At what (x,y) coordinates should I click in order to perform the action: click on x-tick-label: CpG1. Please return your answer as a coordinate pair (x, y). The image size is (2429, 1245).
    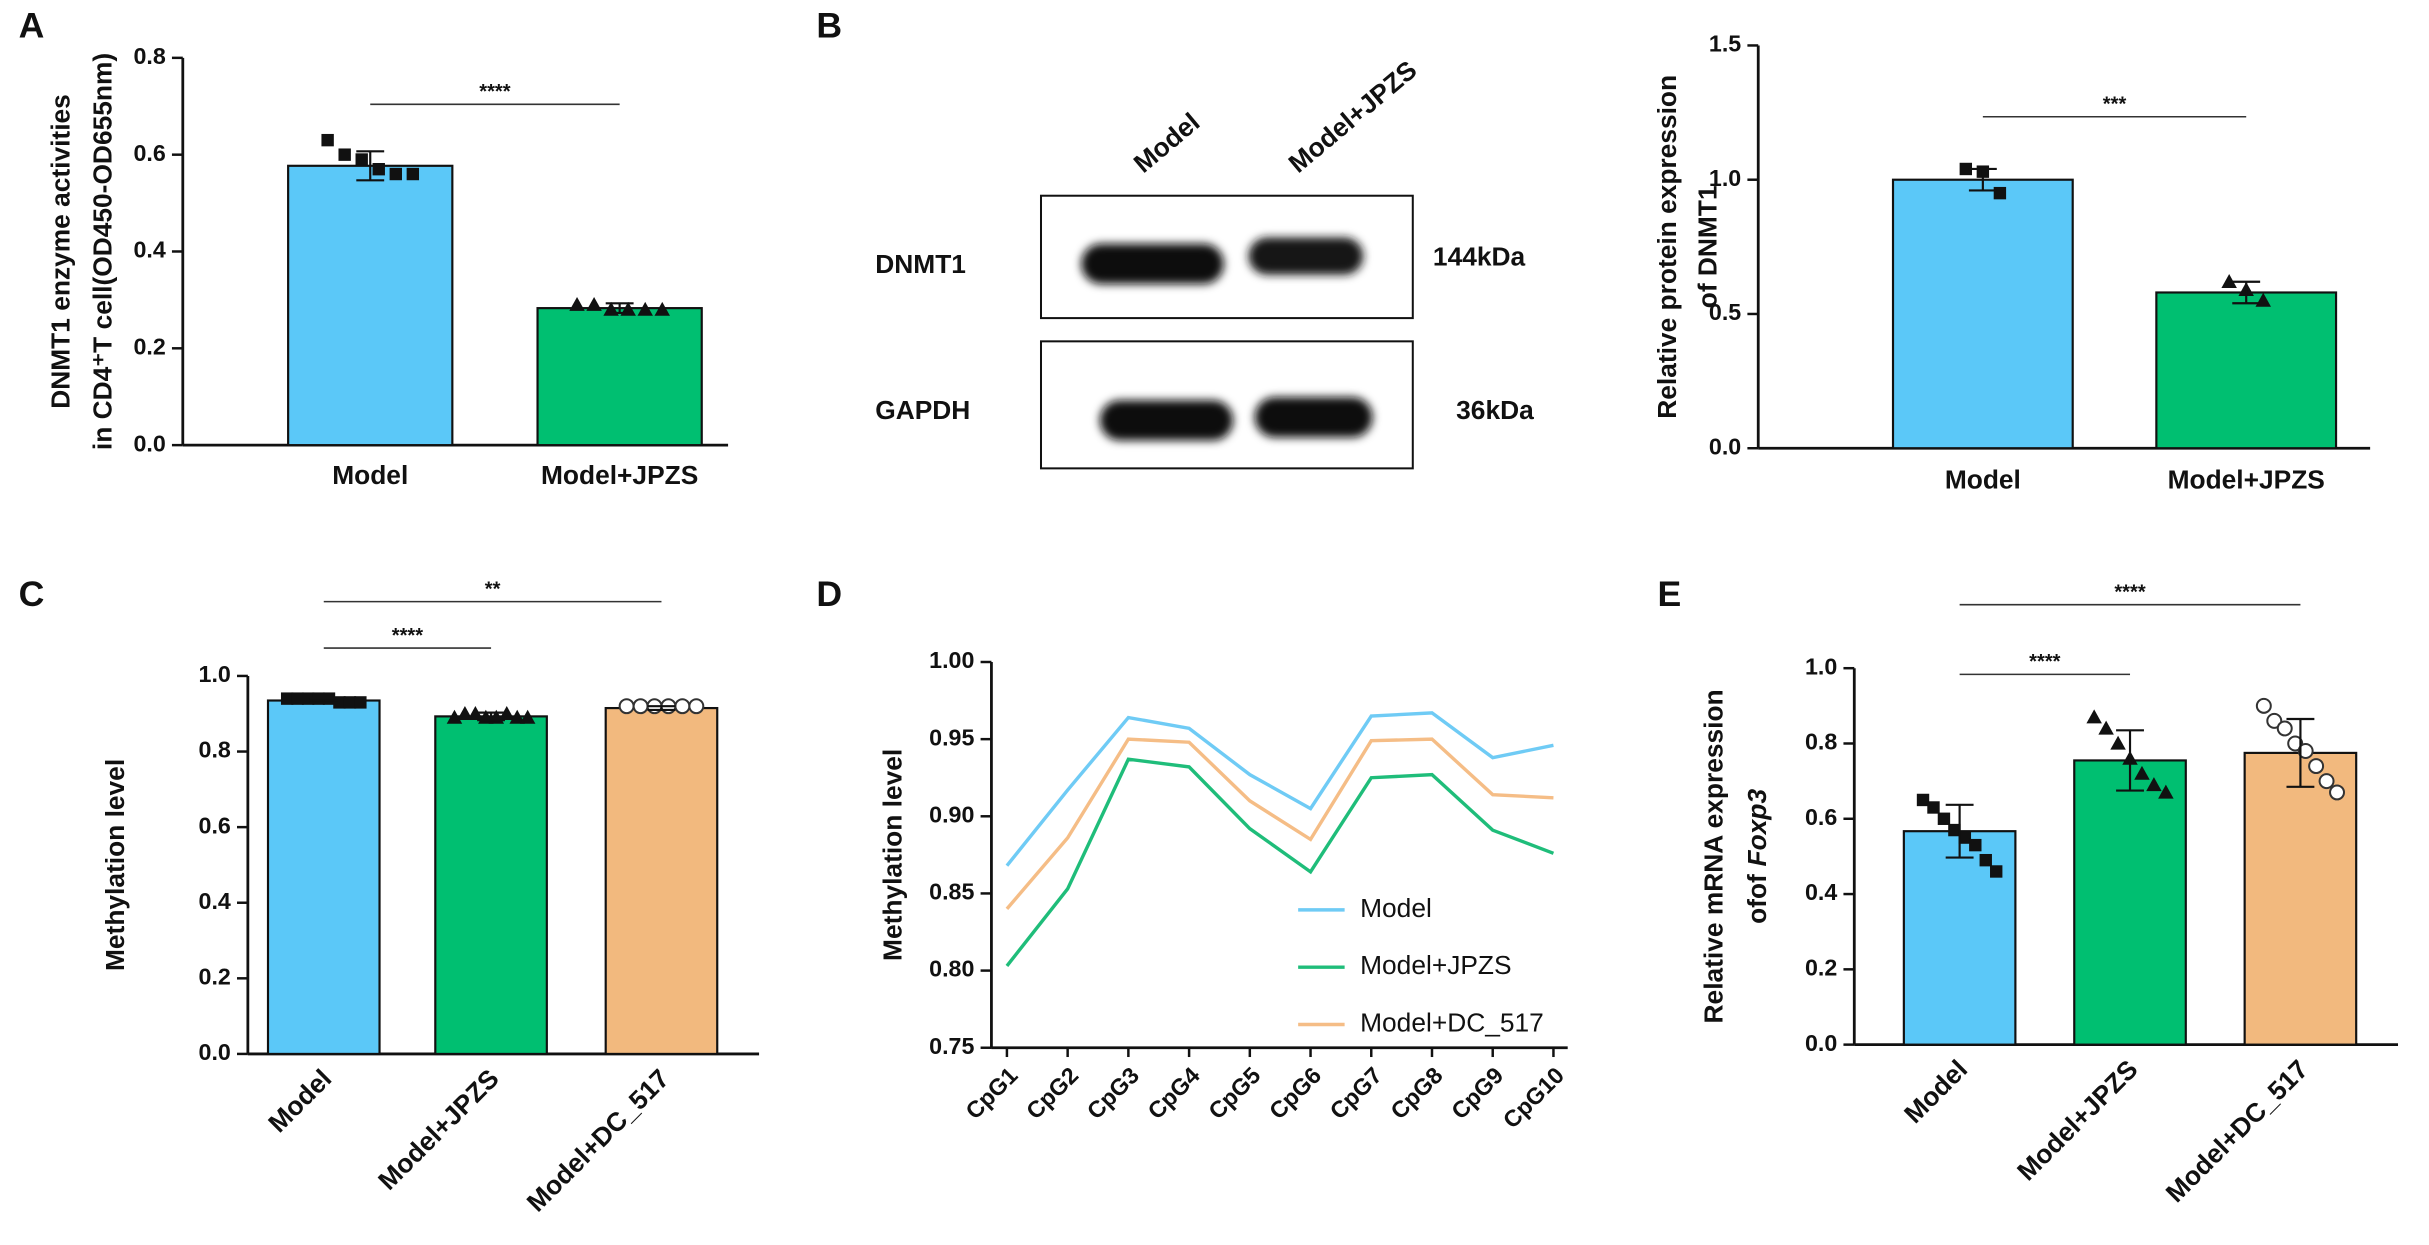
    Looking at the image, I should click on (991, 1093).